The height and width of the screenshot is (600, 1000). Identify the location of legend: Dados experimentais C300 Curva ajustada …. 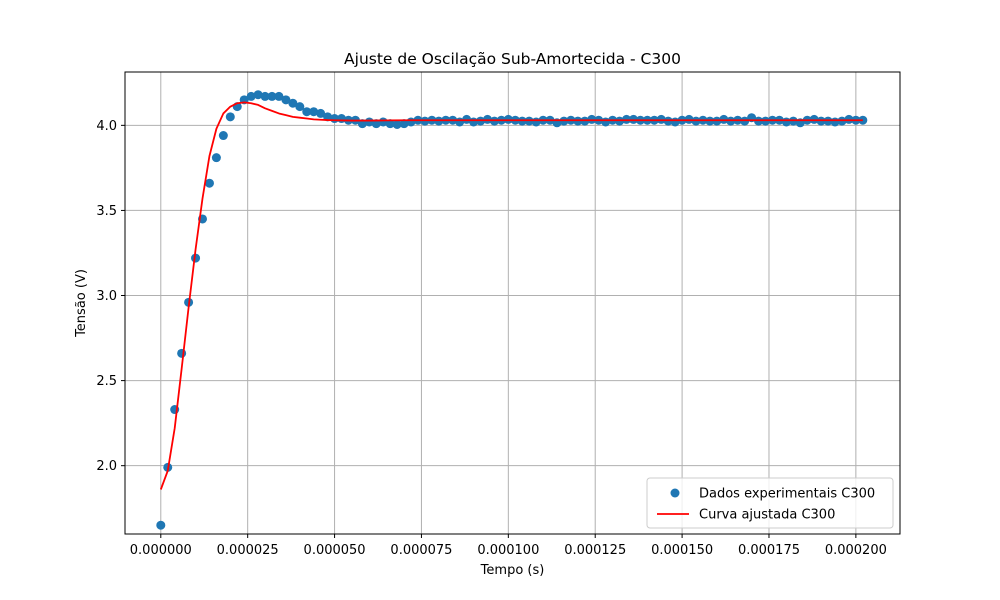
(770, 503).